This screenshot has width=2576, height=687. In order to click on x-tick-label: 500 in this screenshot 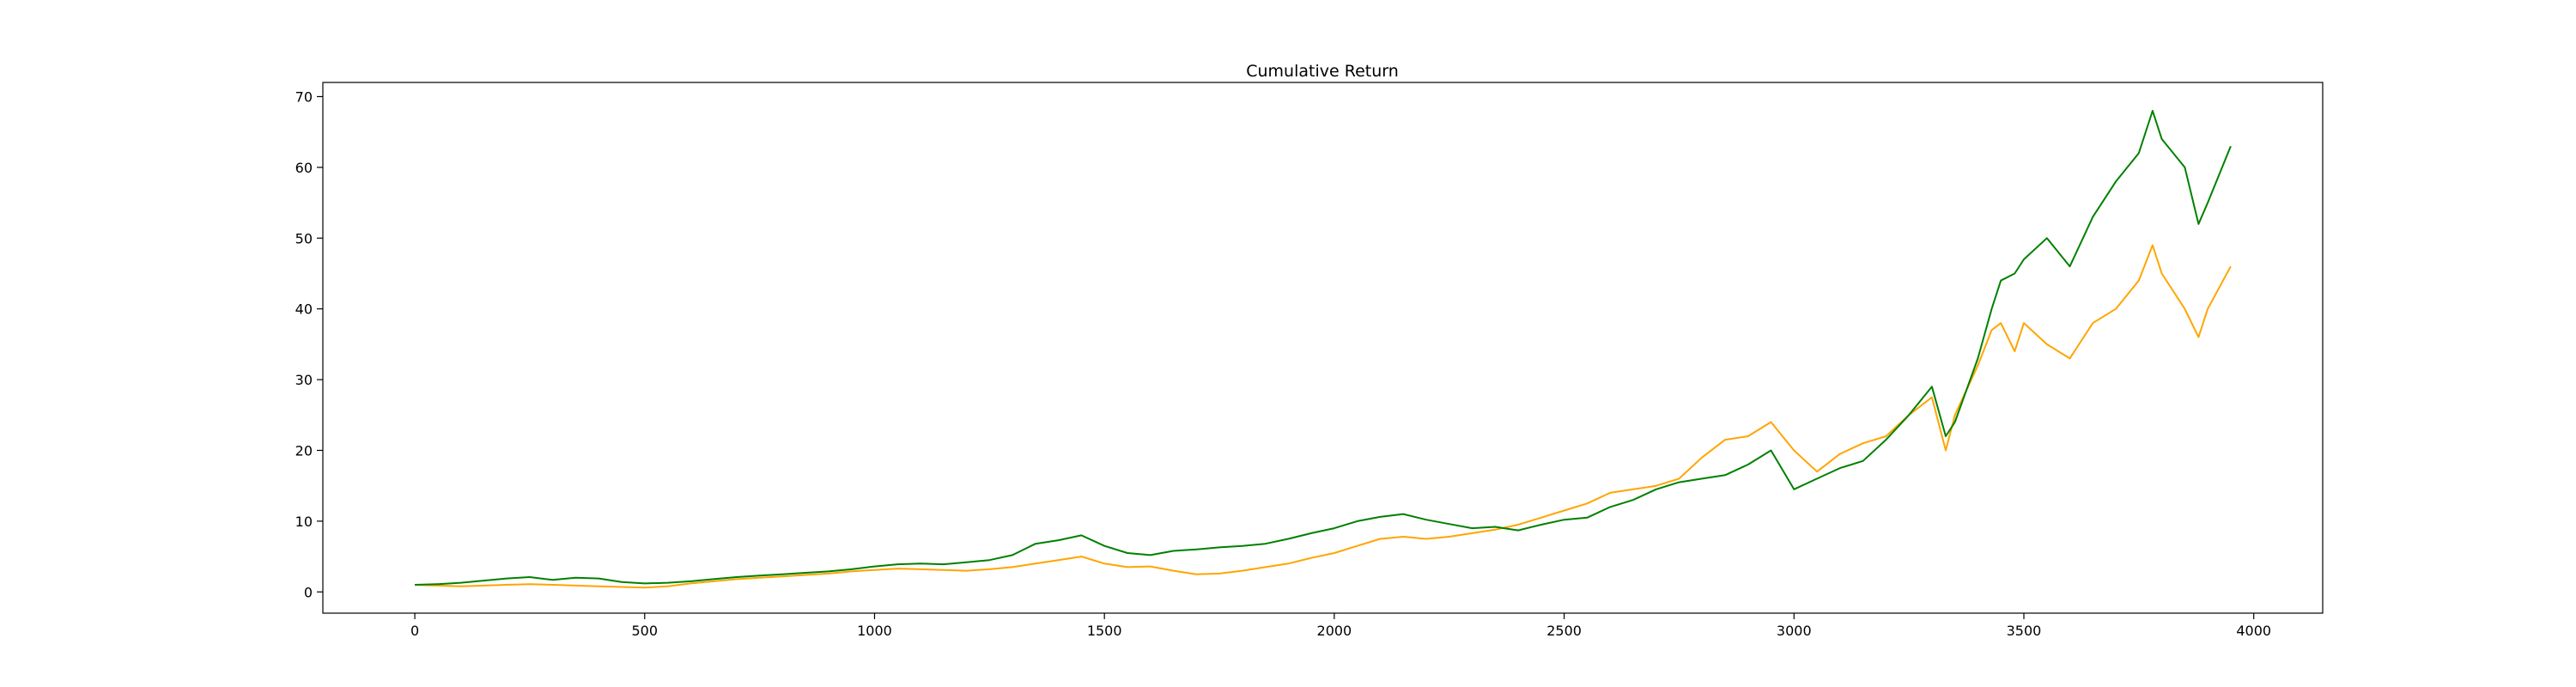, I will do `click(645, 631)`.